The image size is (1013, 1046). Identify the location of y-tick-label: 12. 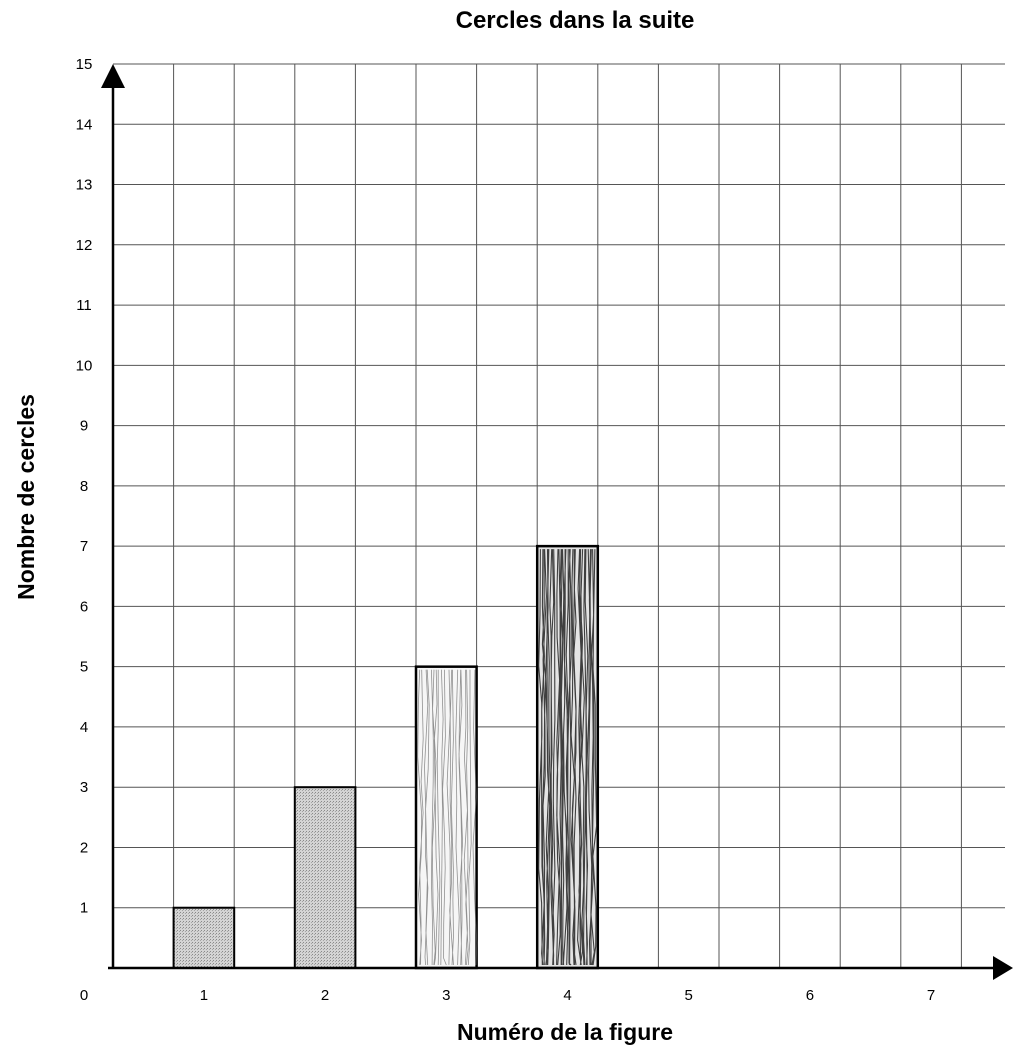
(84, 245).